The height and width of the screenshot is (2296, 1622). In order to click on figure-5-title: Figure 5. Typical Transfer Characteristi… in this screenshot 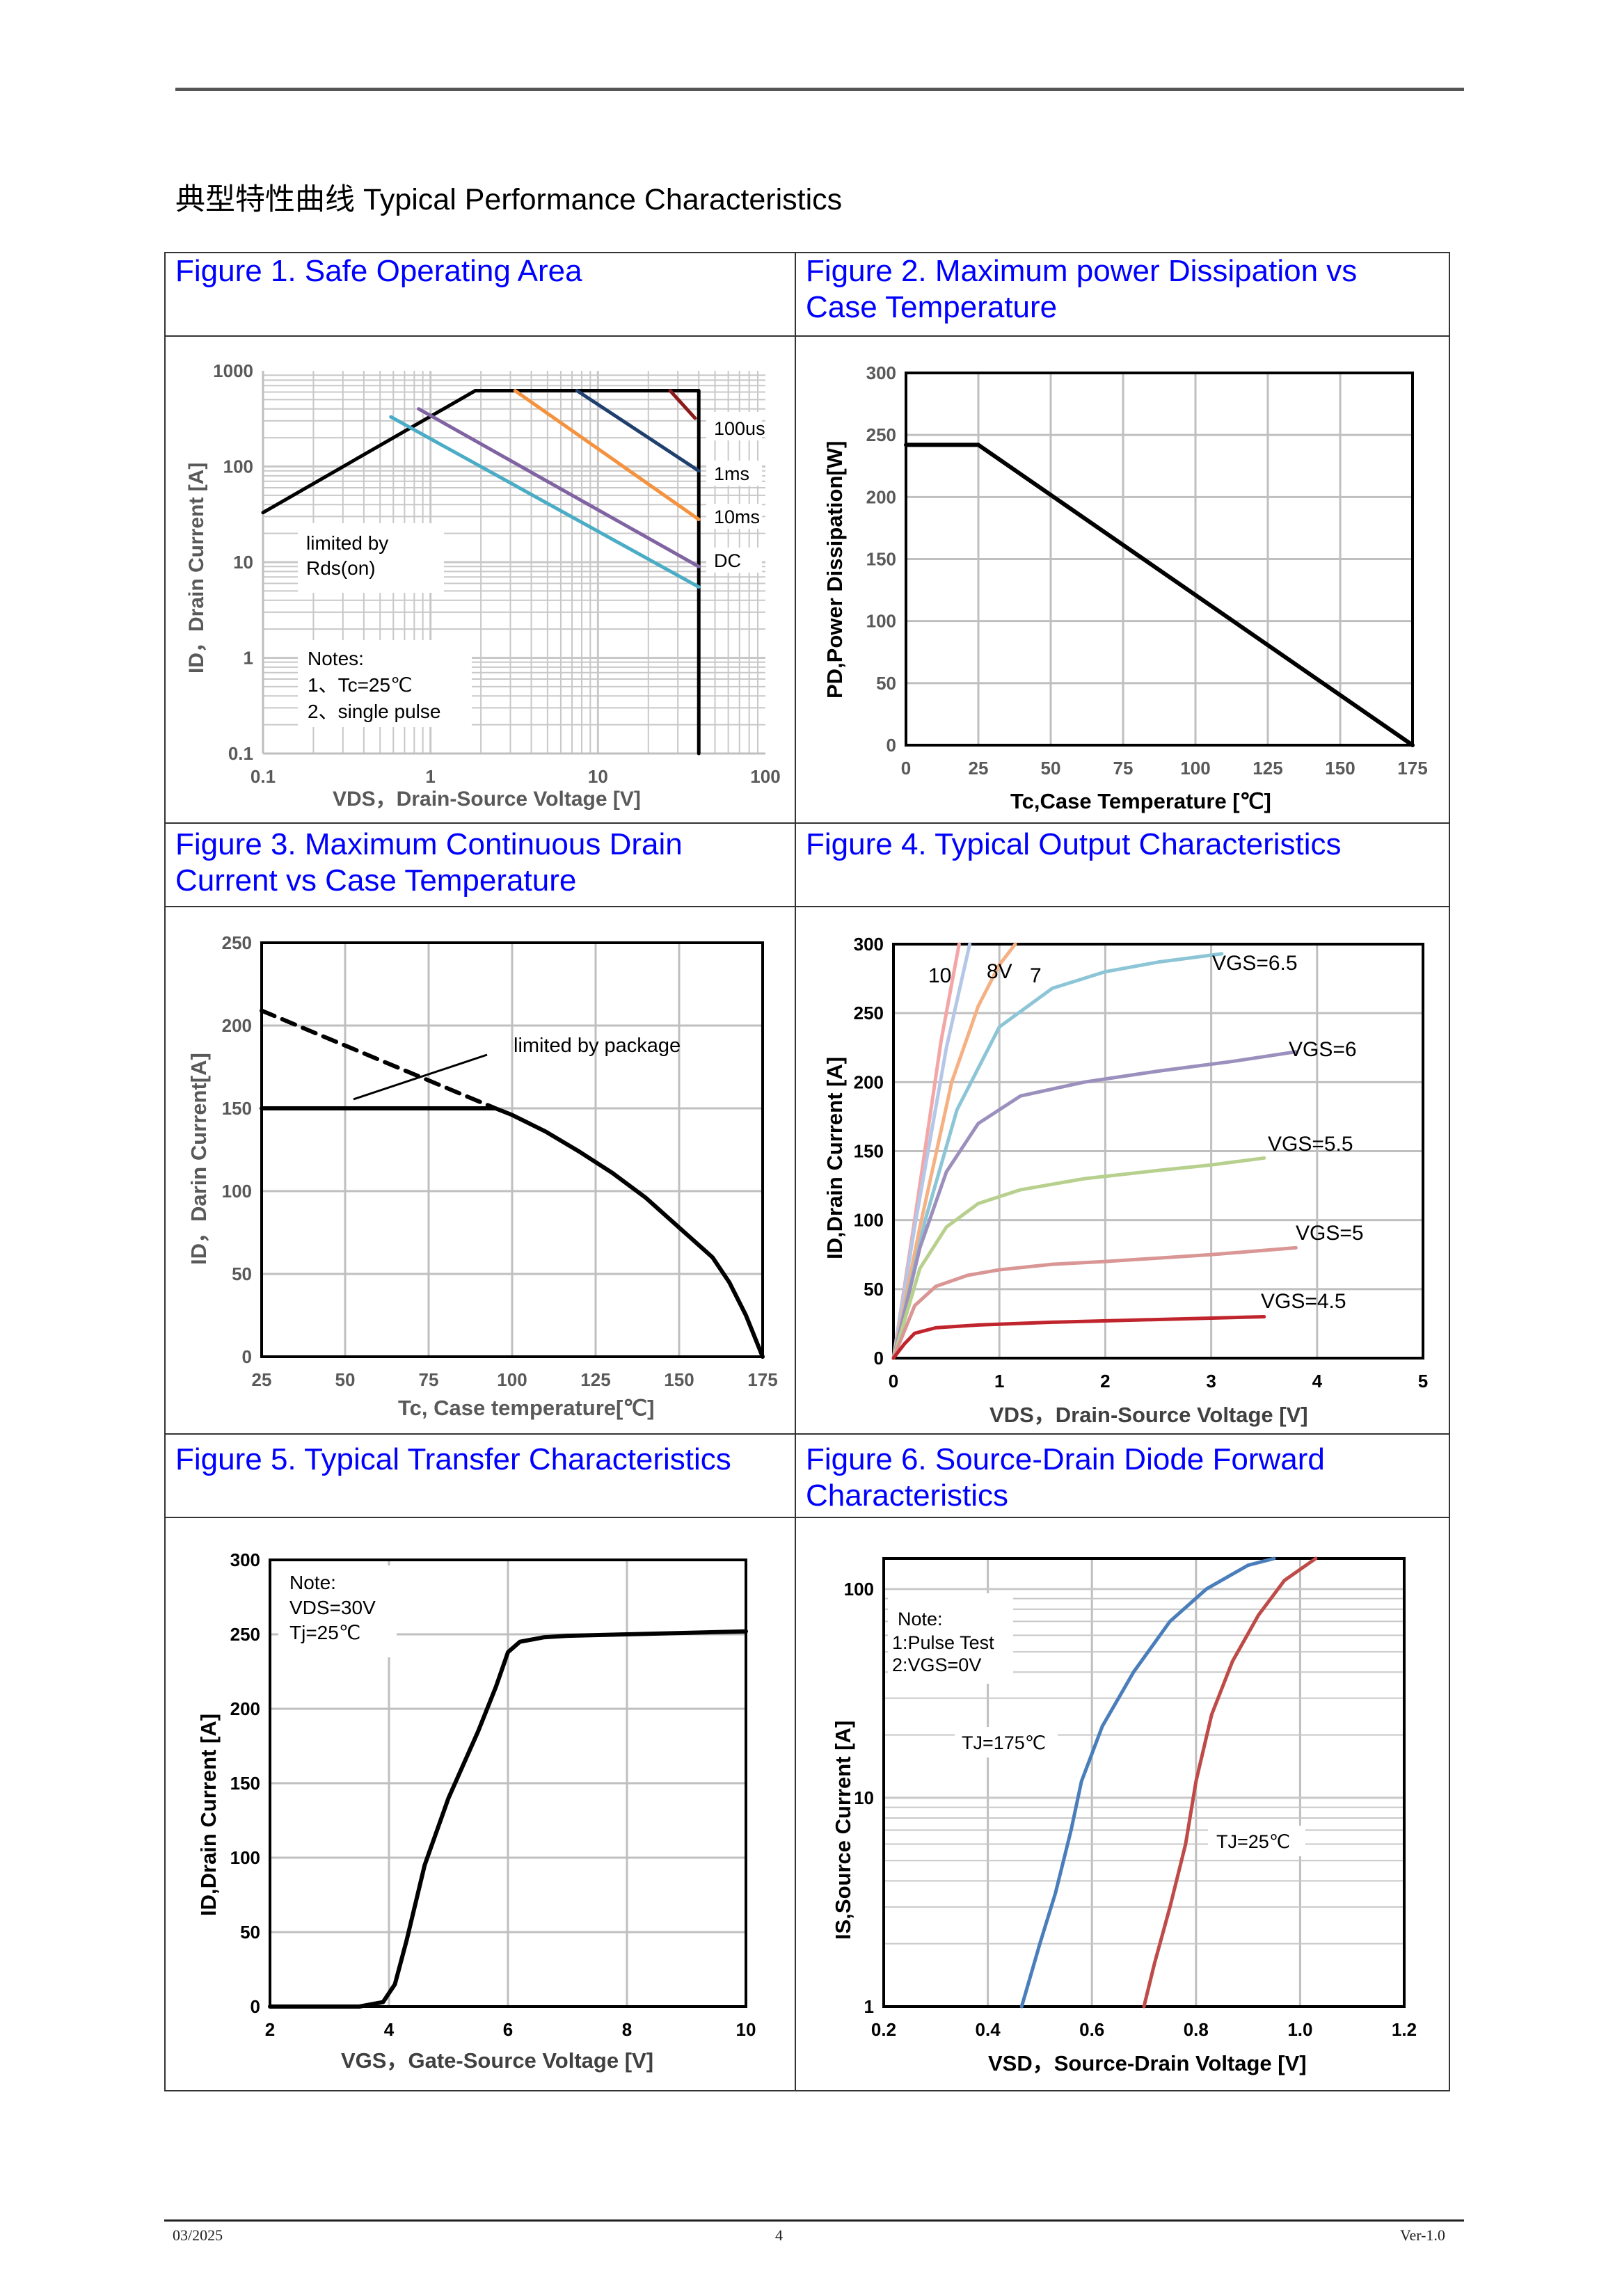, I will do `click(453, 1459)`.